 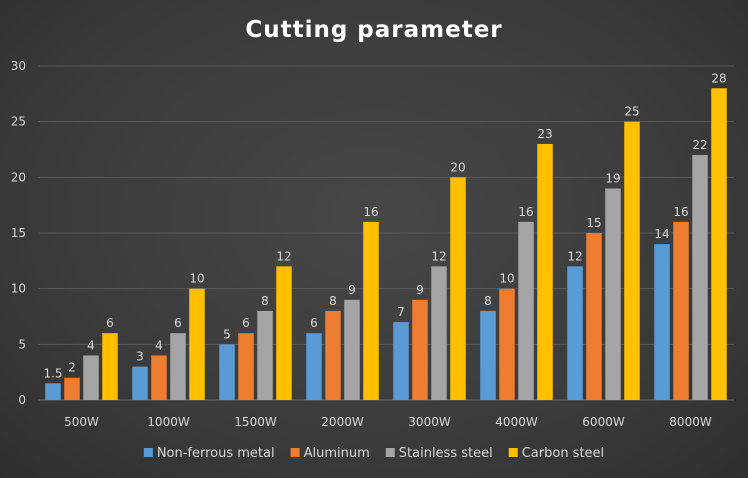 What do you see at coordinates (661, 234) in the screenshot?
I see `data-label: 14` at bounding box center [661, 234].